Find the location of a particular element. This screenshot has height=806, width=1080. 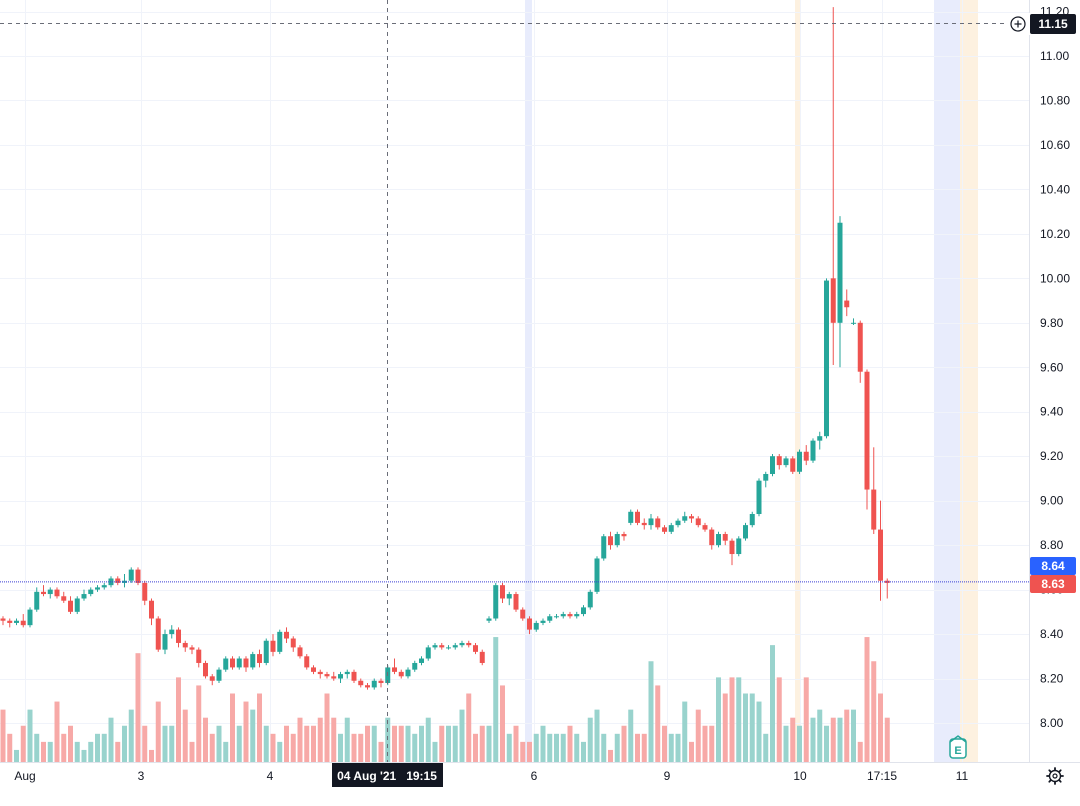

price-tick-label: 9.40 is located at coordinates (1052, 412).